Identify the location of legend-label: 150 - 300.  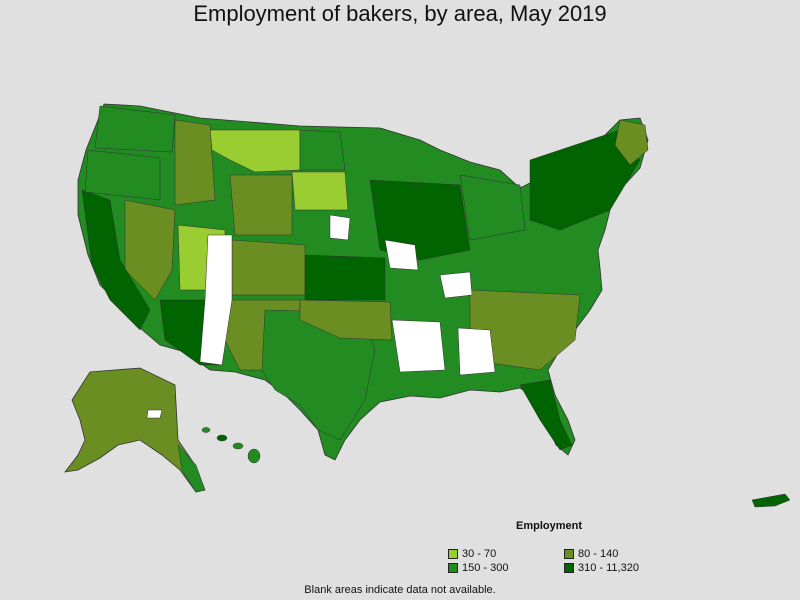
(485, 568).